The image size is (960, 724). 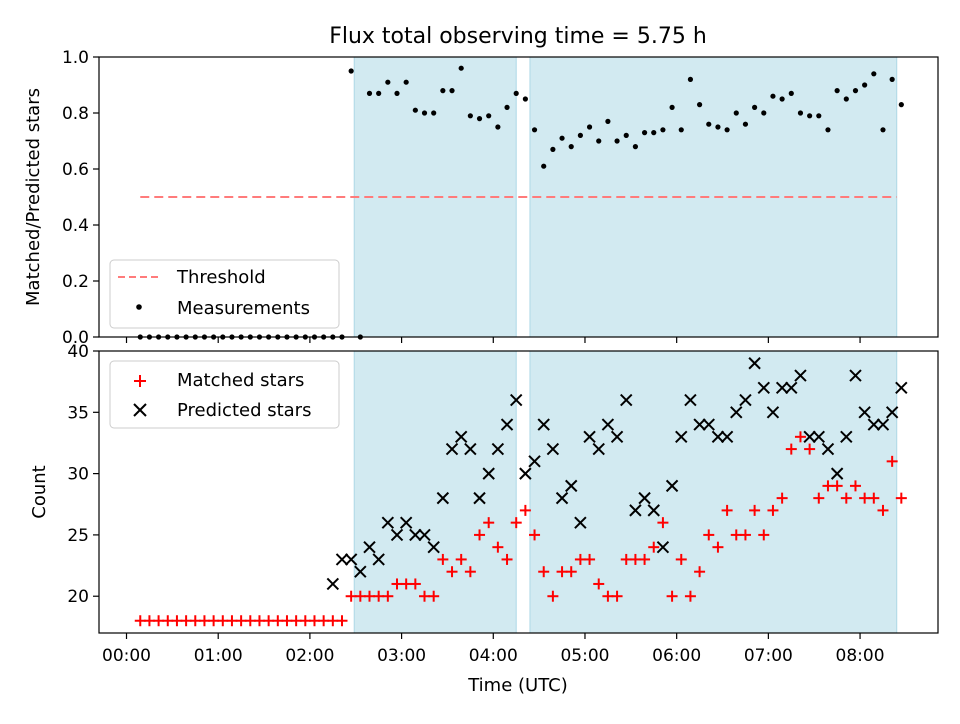 What do you see at coordinates (218, 656) in the screenshot?
I see `x-tick-label: 01:00` at bounding box center [218, 656].